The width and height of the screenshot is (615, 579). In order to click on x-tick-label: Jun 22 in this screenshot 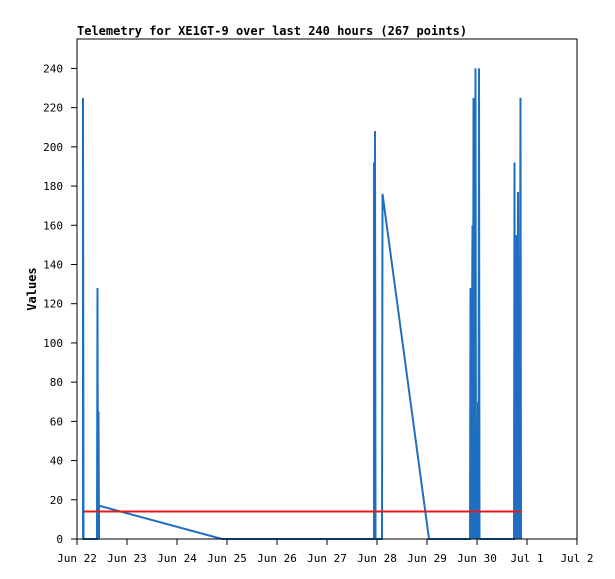, I will do `click(77, 558)`.